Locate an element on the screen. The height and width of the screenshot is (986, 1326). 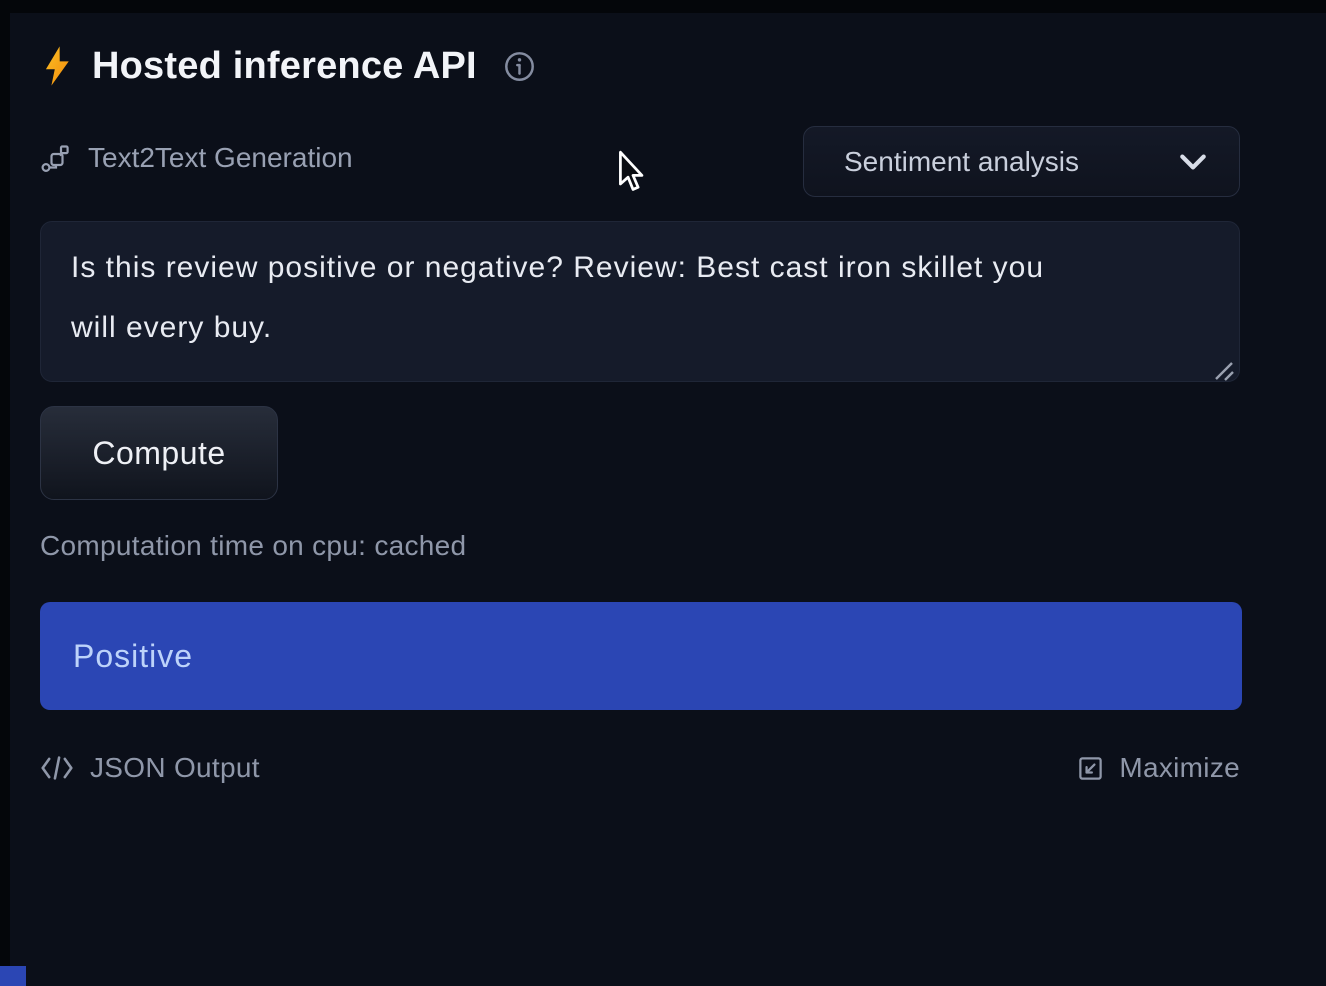
top-edge is located at coordinates (663, 6).